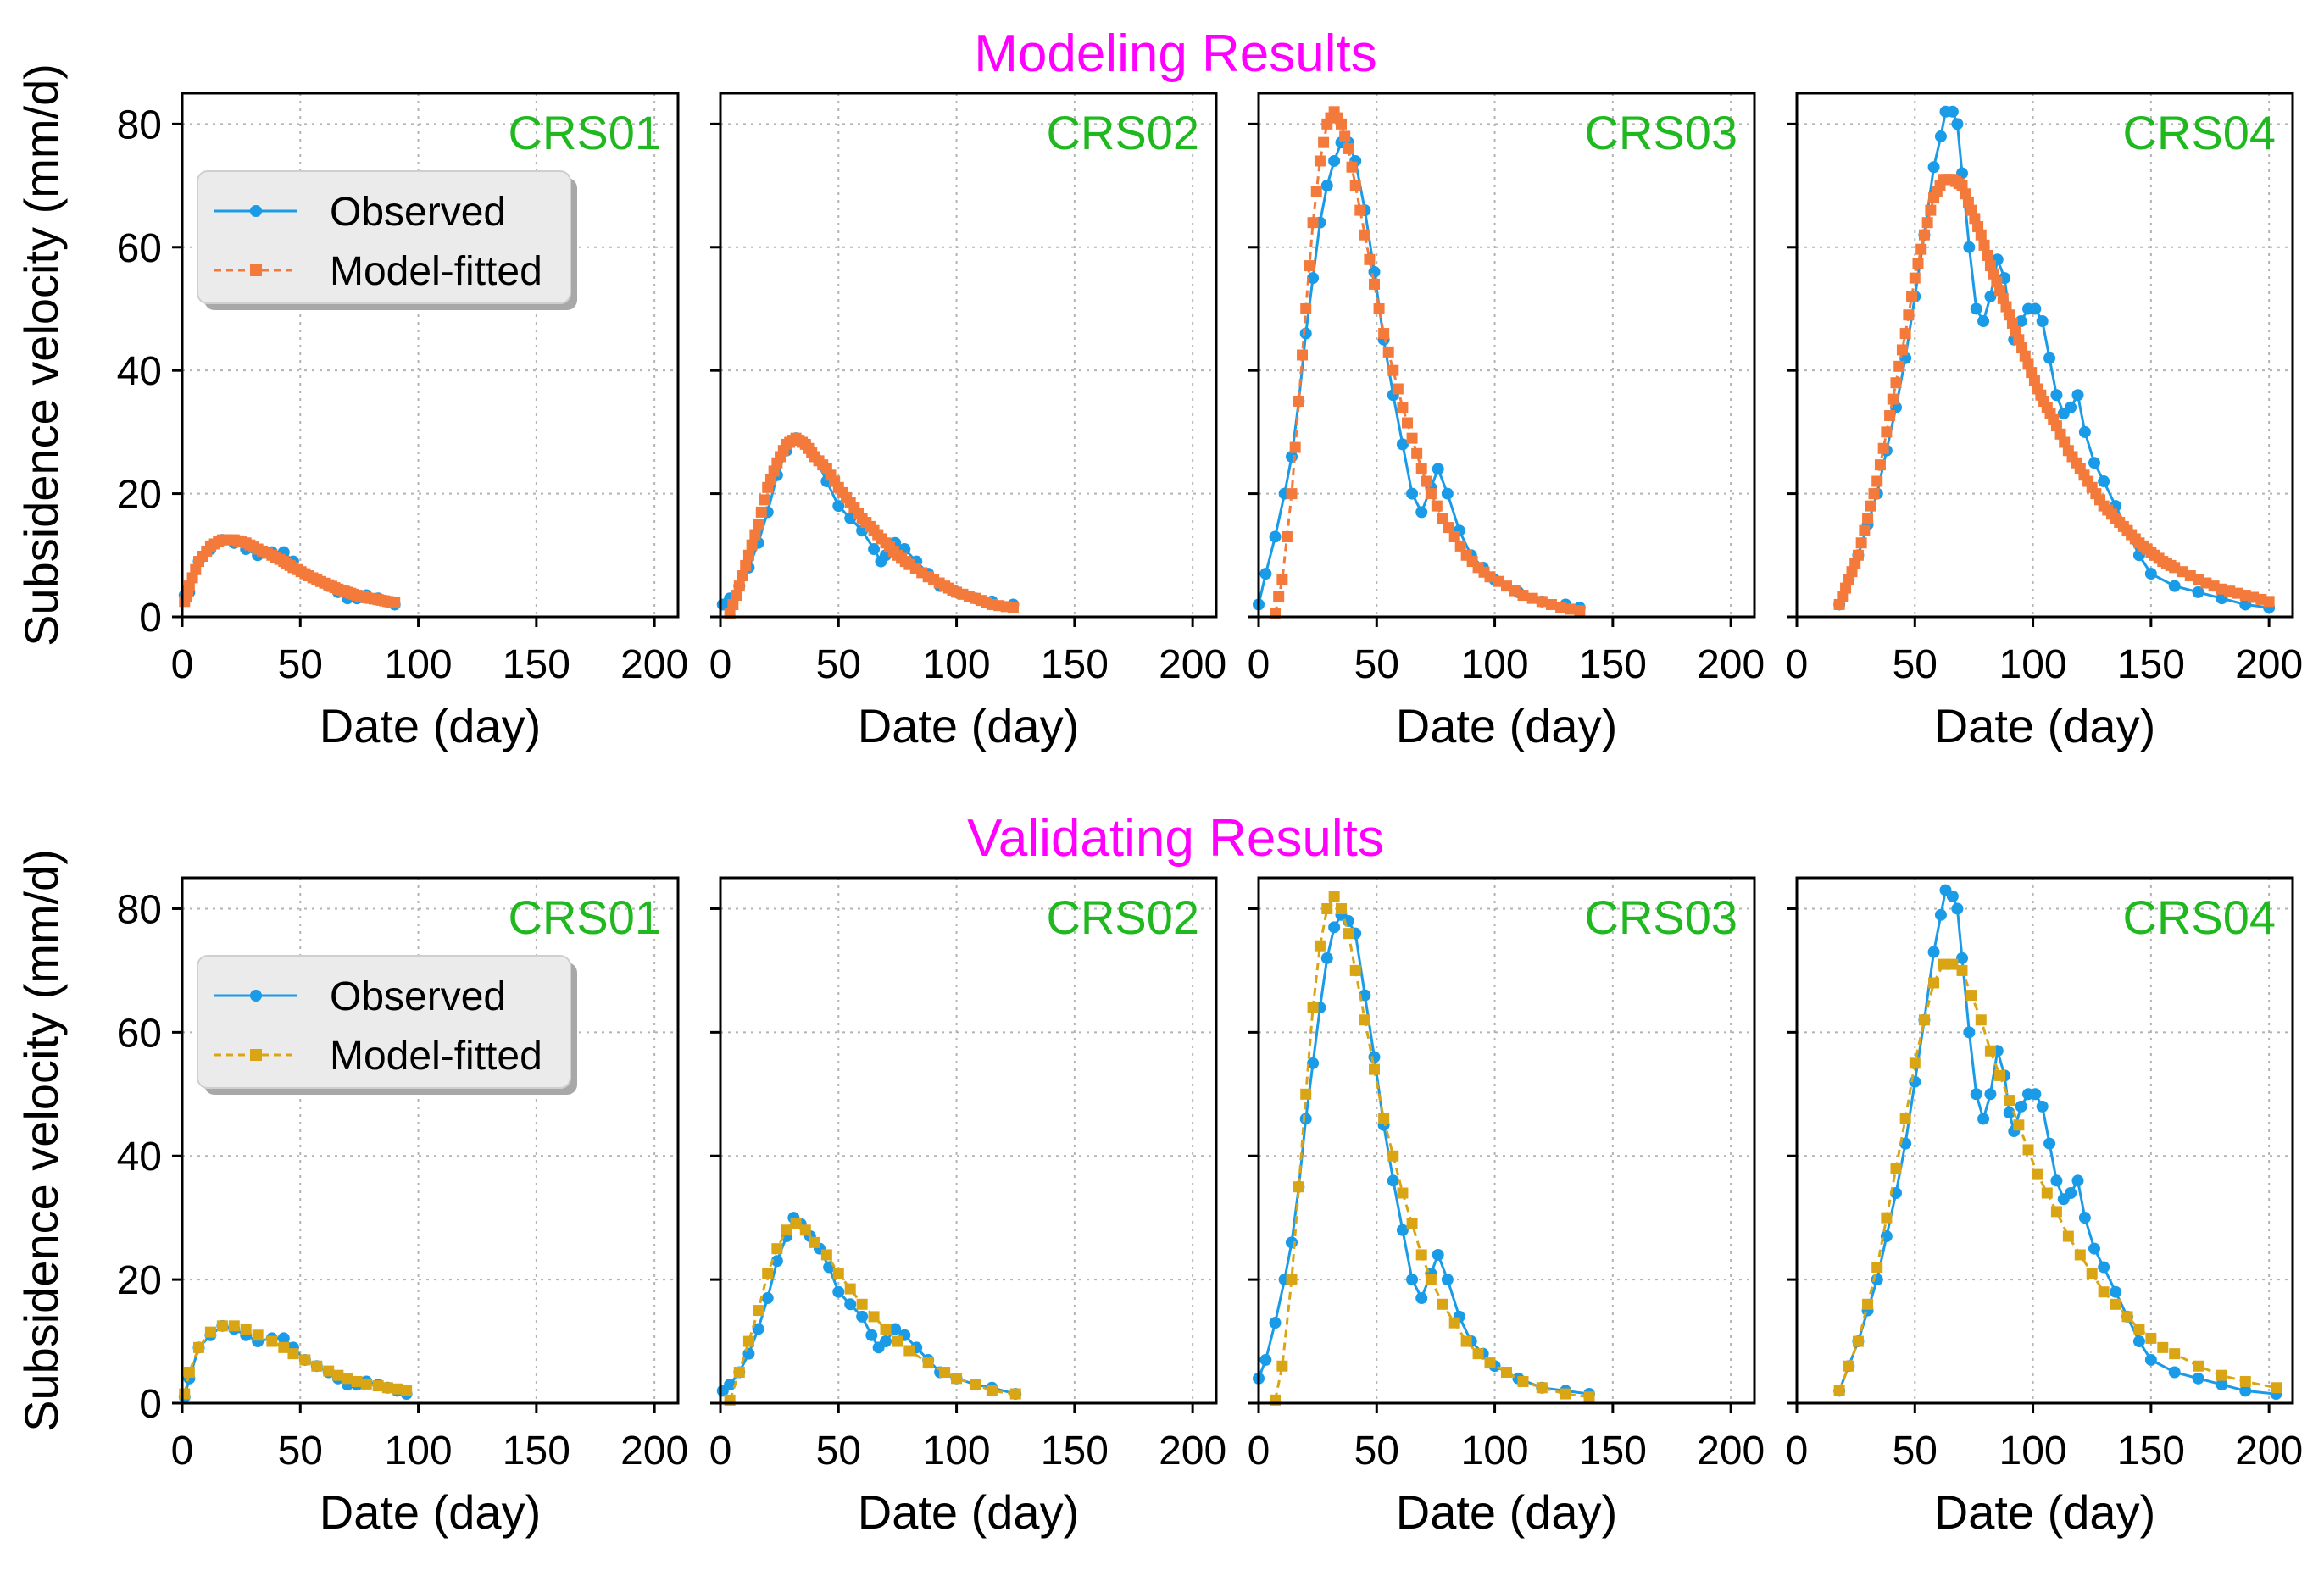 The width and height of the screenshot is (2324, 1576). What do you see at coordinates (1495, 1451) in the screenshot?
I see `x-tick-label: 100` at bounding box center [1495, 1451].